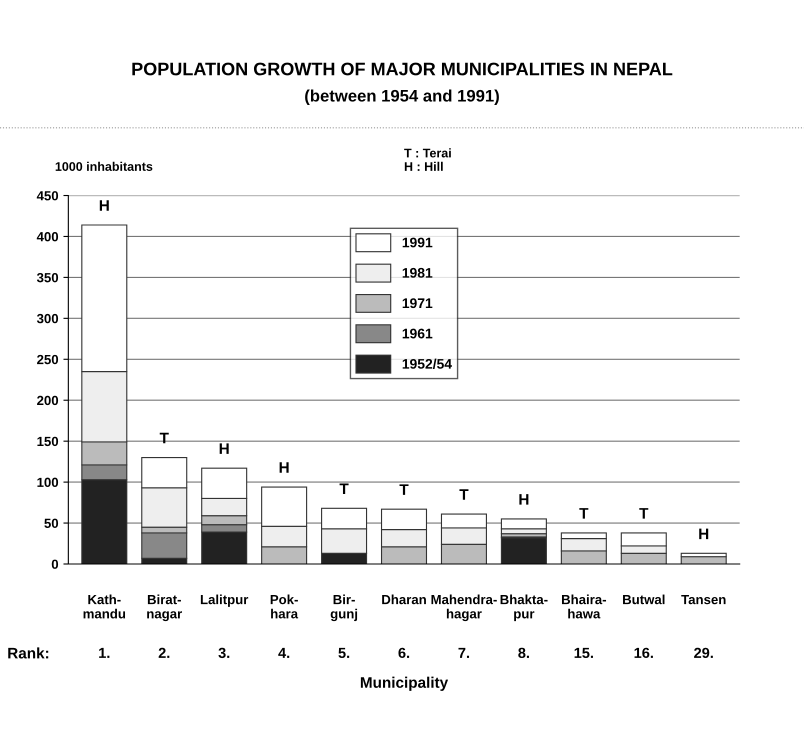 This screenshot has width=804, height=752. Describe the element at coordinates (703, 653) in the screenshot. I see `text: 29.` at that location.